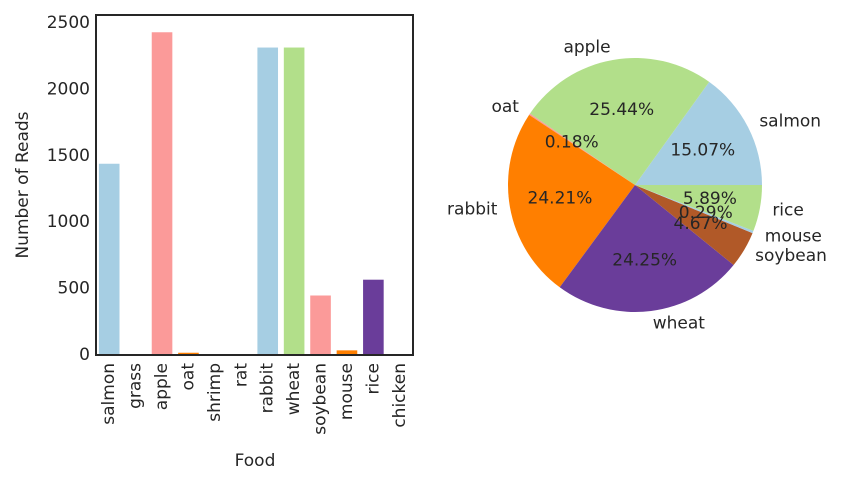 The height and width of the screenshot is (484, 849). I want to click on x-tick-label: chicken, so click(400, 395).